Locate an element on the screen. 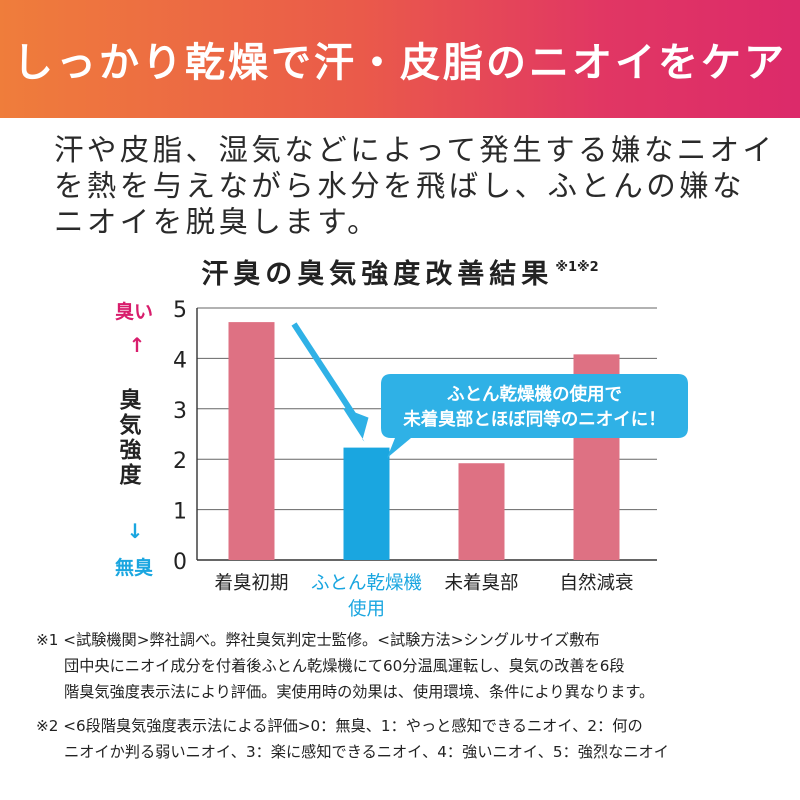 The height and width of the screenshot is (800, 800). x-tick-label: 着臭初期 is located at coordinates (251, 583).